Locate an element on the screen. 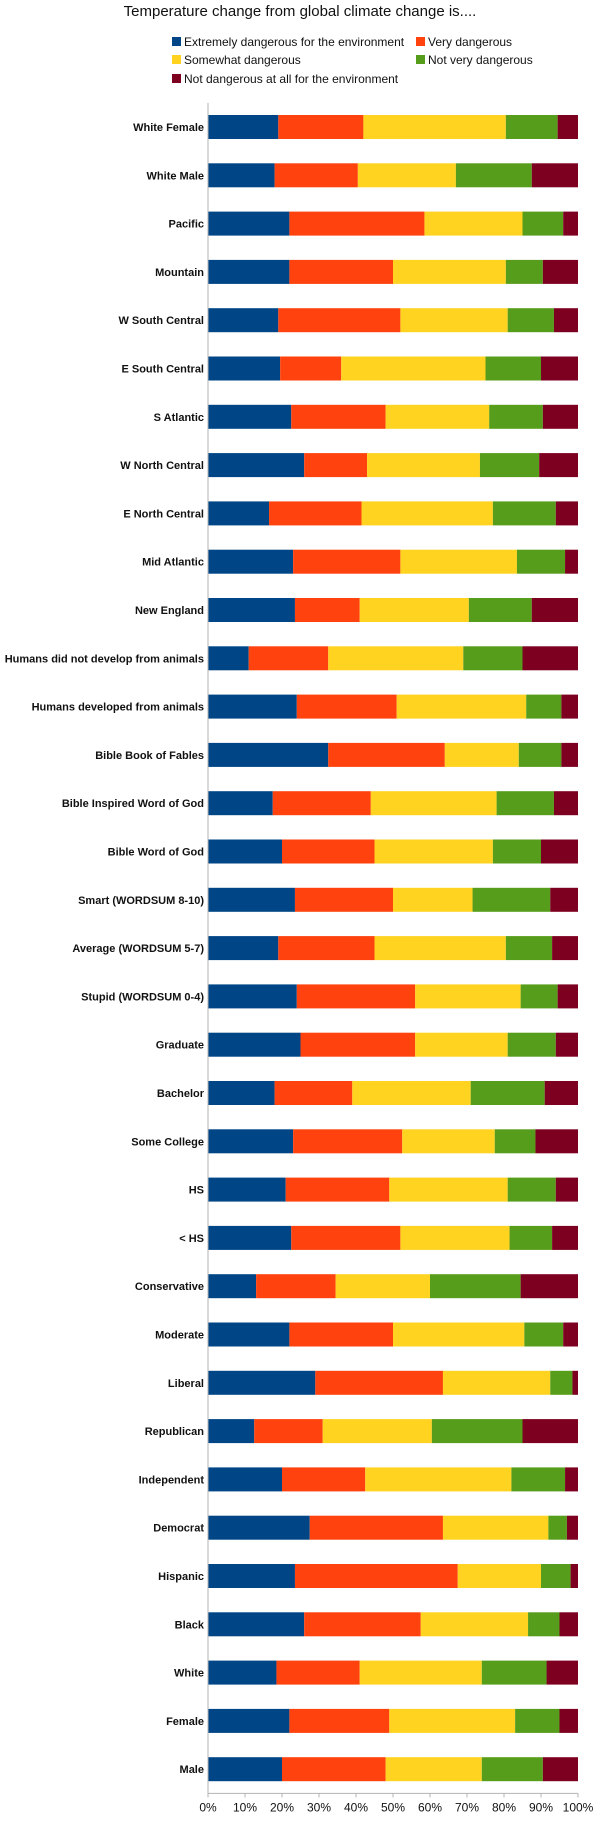 The height and width of the screenshot is (1826, 600). category-label: HS is located at coordinates (196, 1191).